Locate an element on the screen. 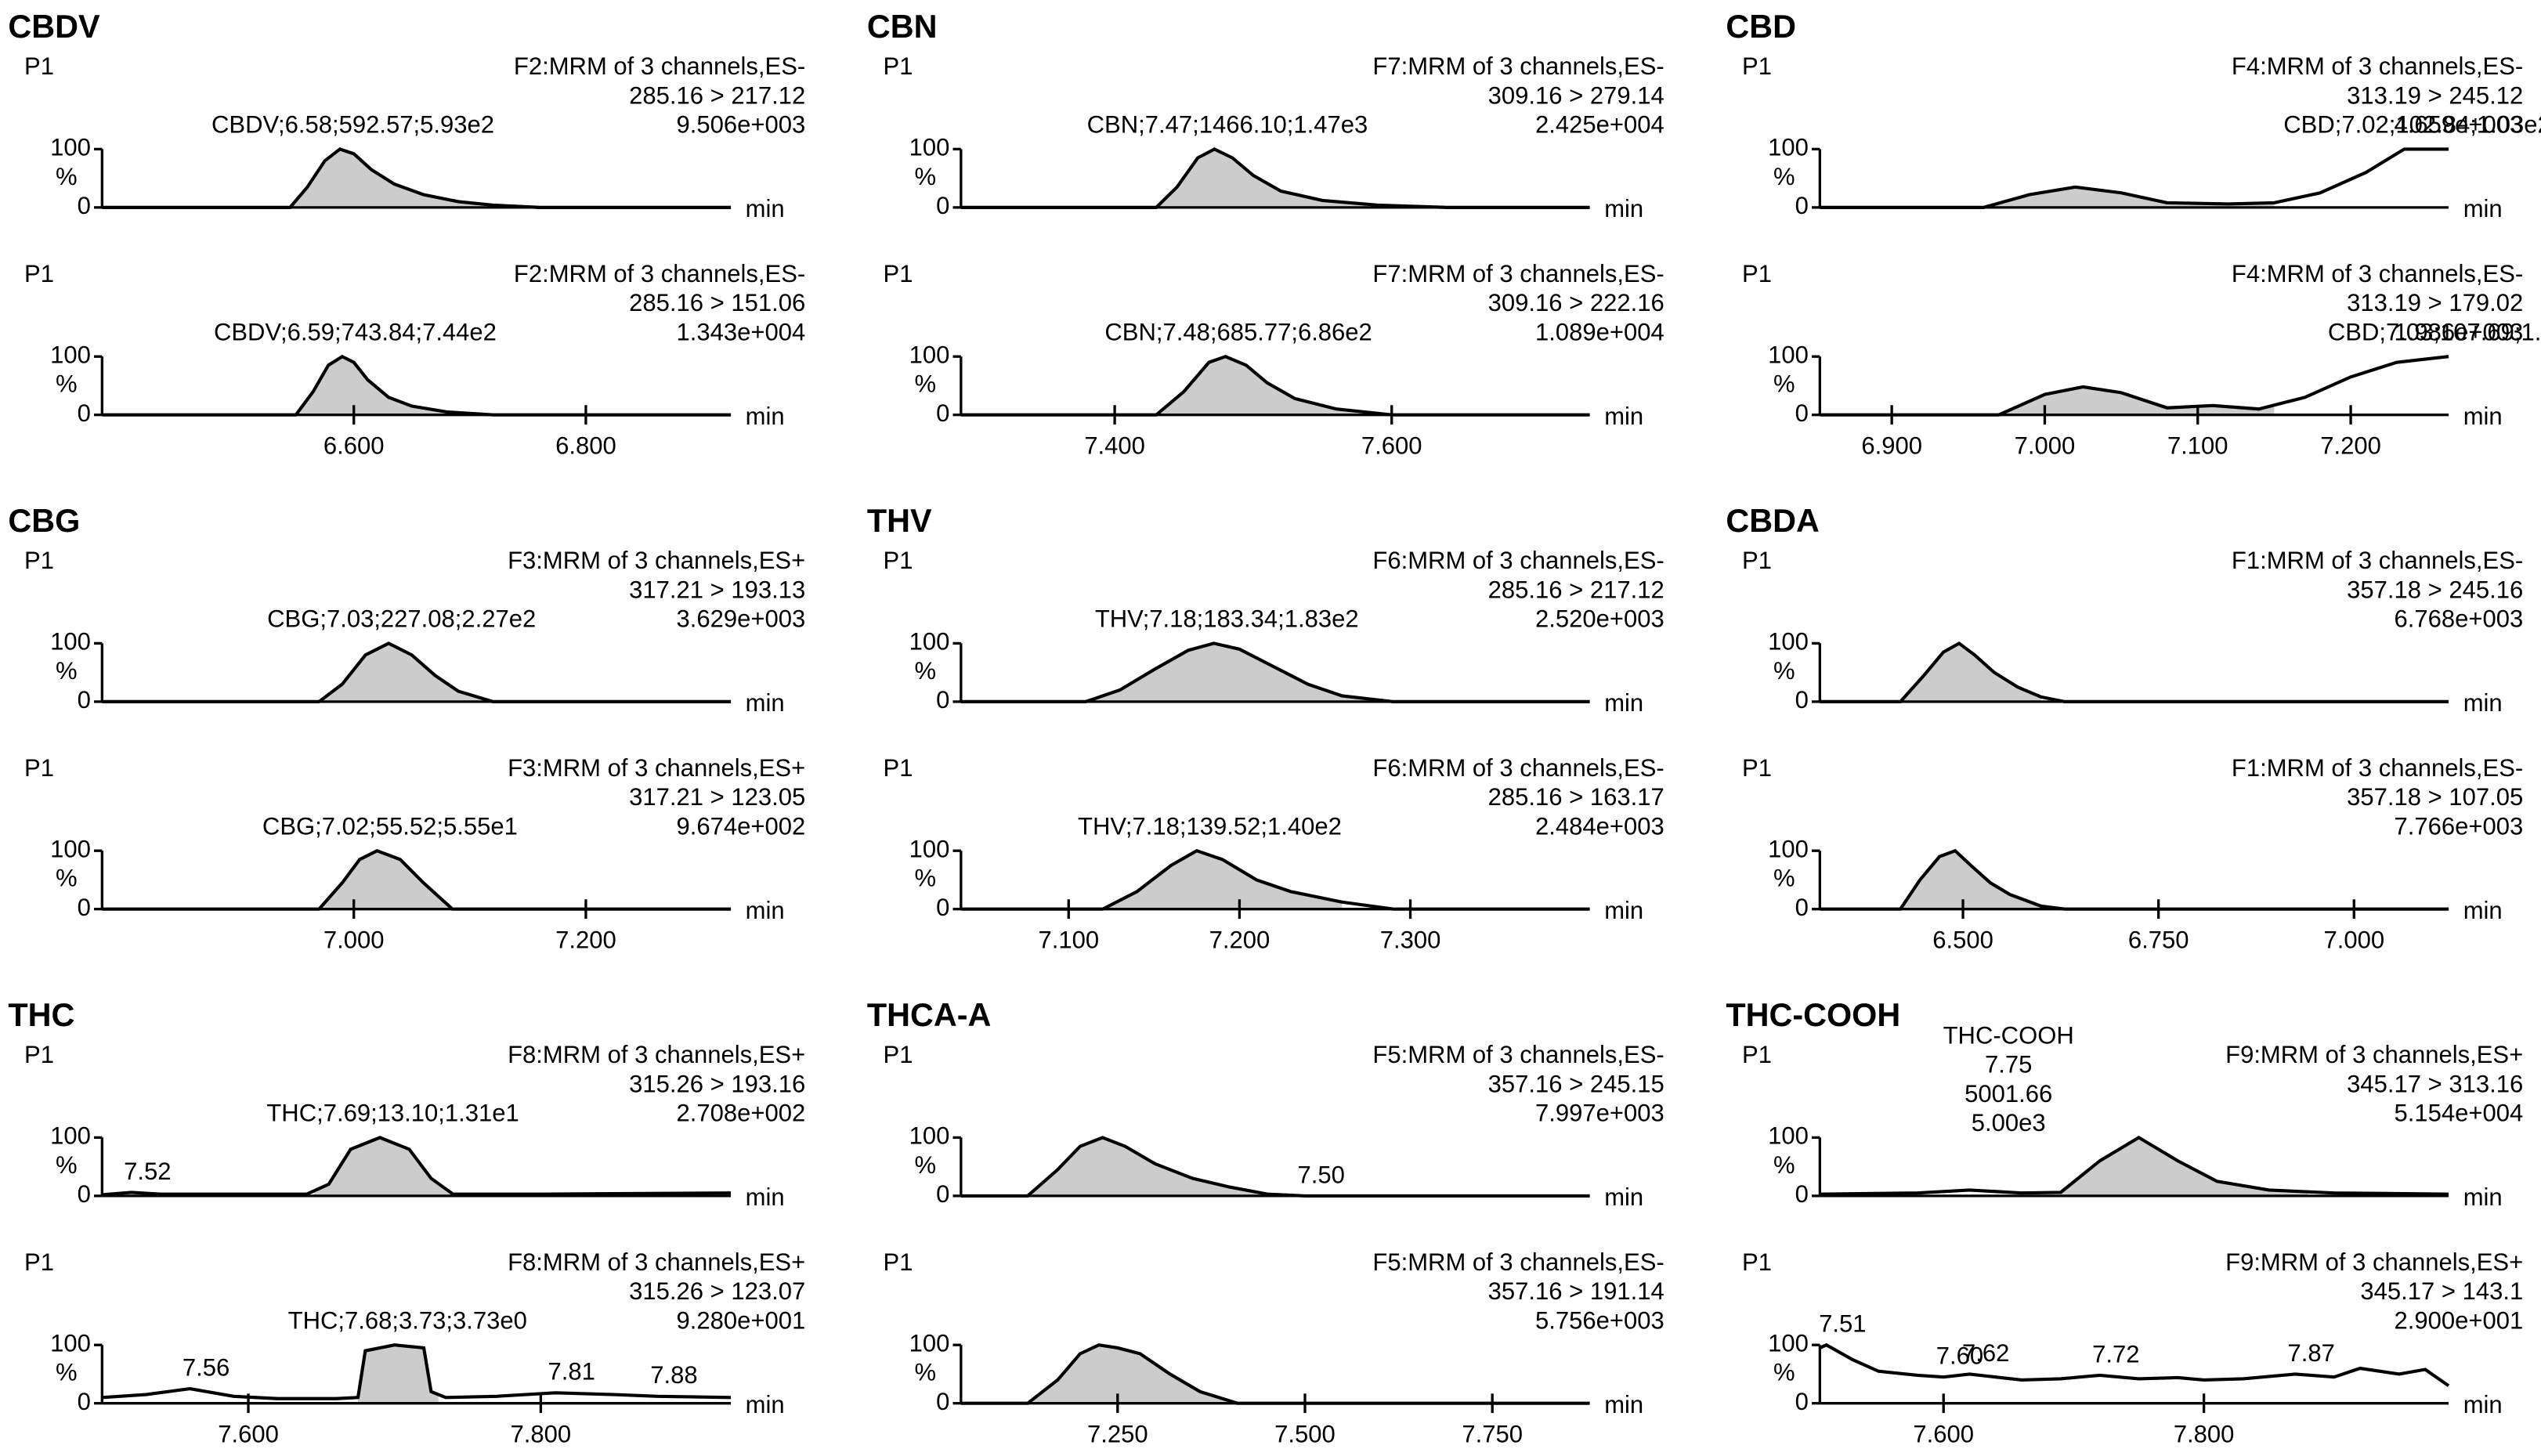 The image size is (2541, 1456). transition-label: 357.16 > 191.14 is located at coordinates (1576, 1291).